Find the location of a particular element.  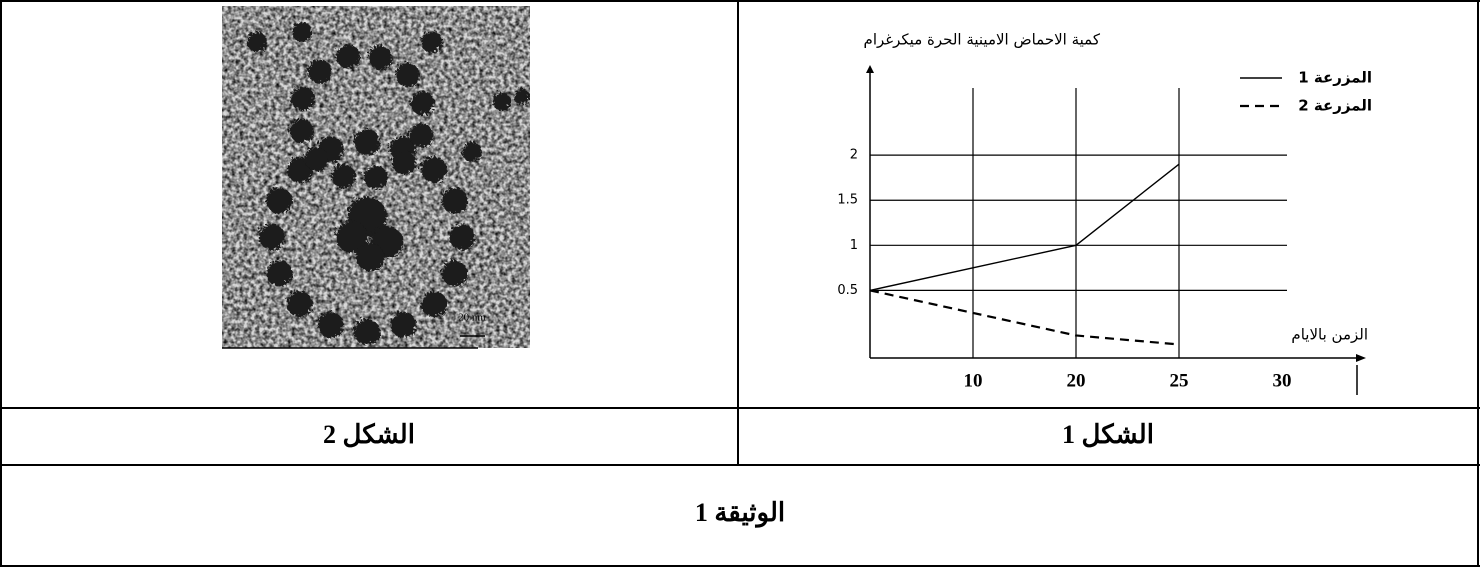

y-axis-arrow is located at coordinates (870, 69).